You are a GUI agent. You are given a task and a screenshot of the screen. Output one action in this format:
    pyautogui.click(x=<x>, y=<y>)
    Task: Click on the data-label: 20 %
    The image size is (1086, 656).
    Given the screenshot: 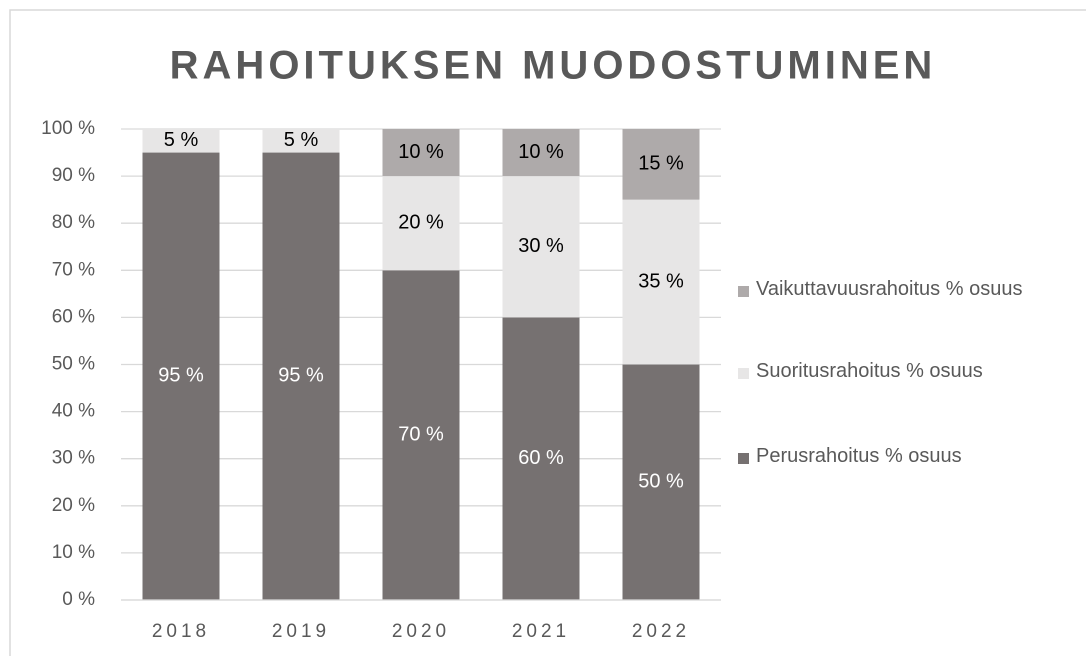 What is the action you would take?
    pyautogui.click(x=421, y=222)
    